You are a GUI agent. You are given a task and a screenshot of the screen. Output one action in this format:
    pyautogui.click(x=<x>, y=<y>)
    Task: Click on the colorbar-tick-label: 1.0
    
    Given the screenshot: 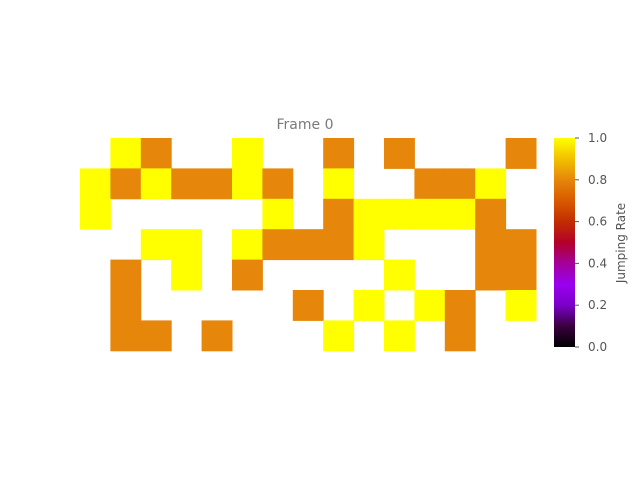 What is the action you would take?
    pyautogui.click(x=597, y=138)
    